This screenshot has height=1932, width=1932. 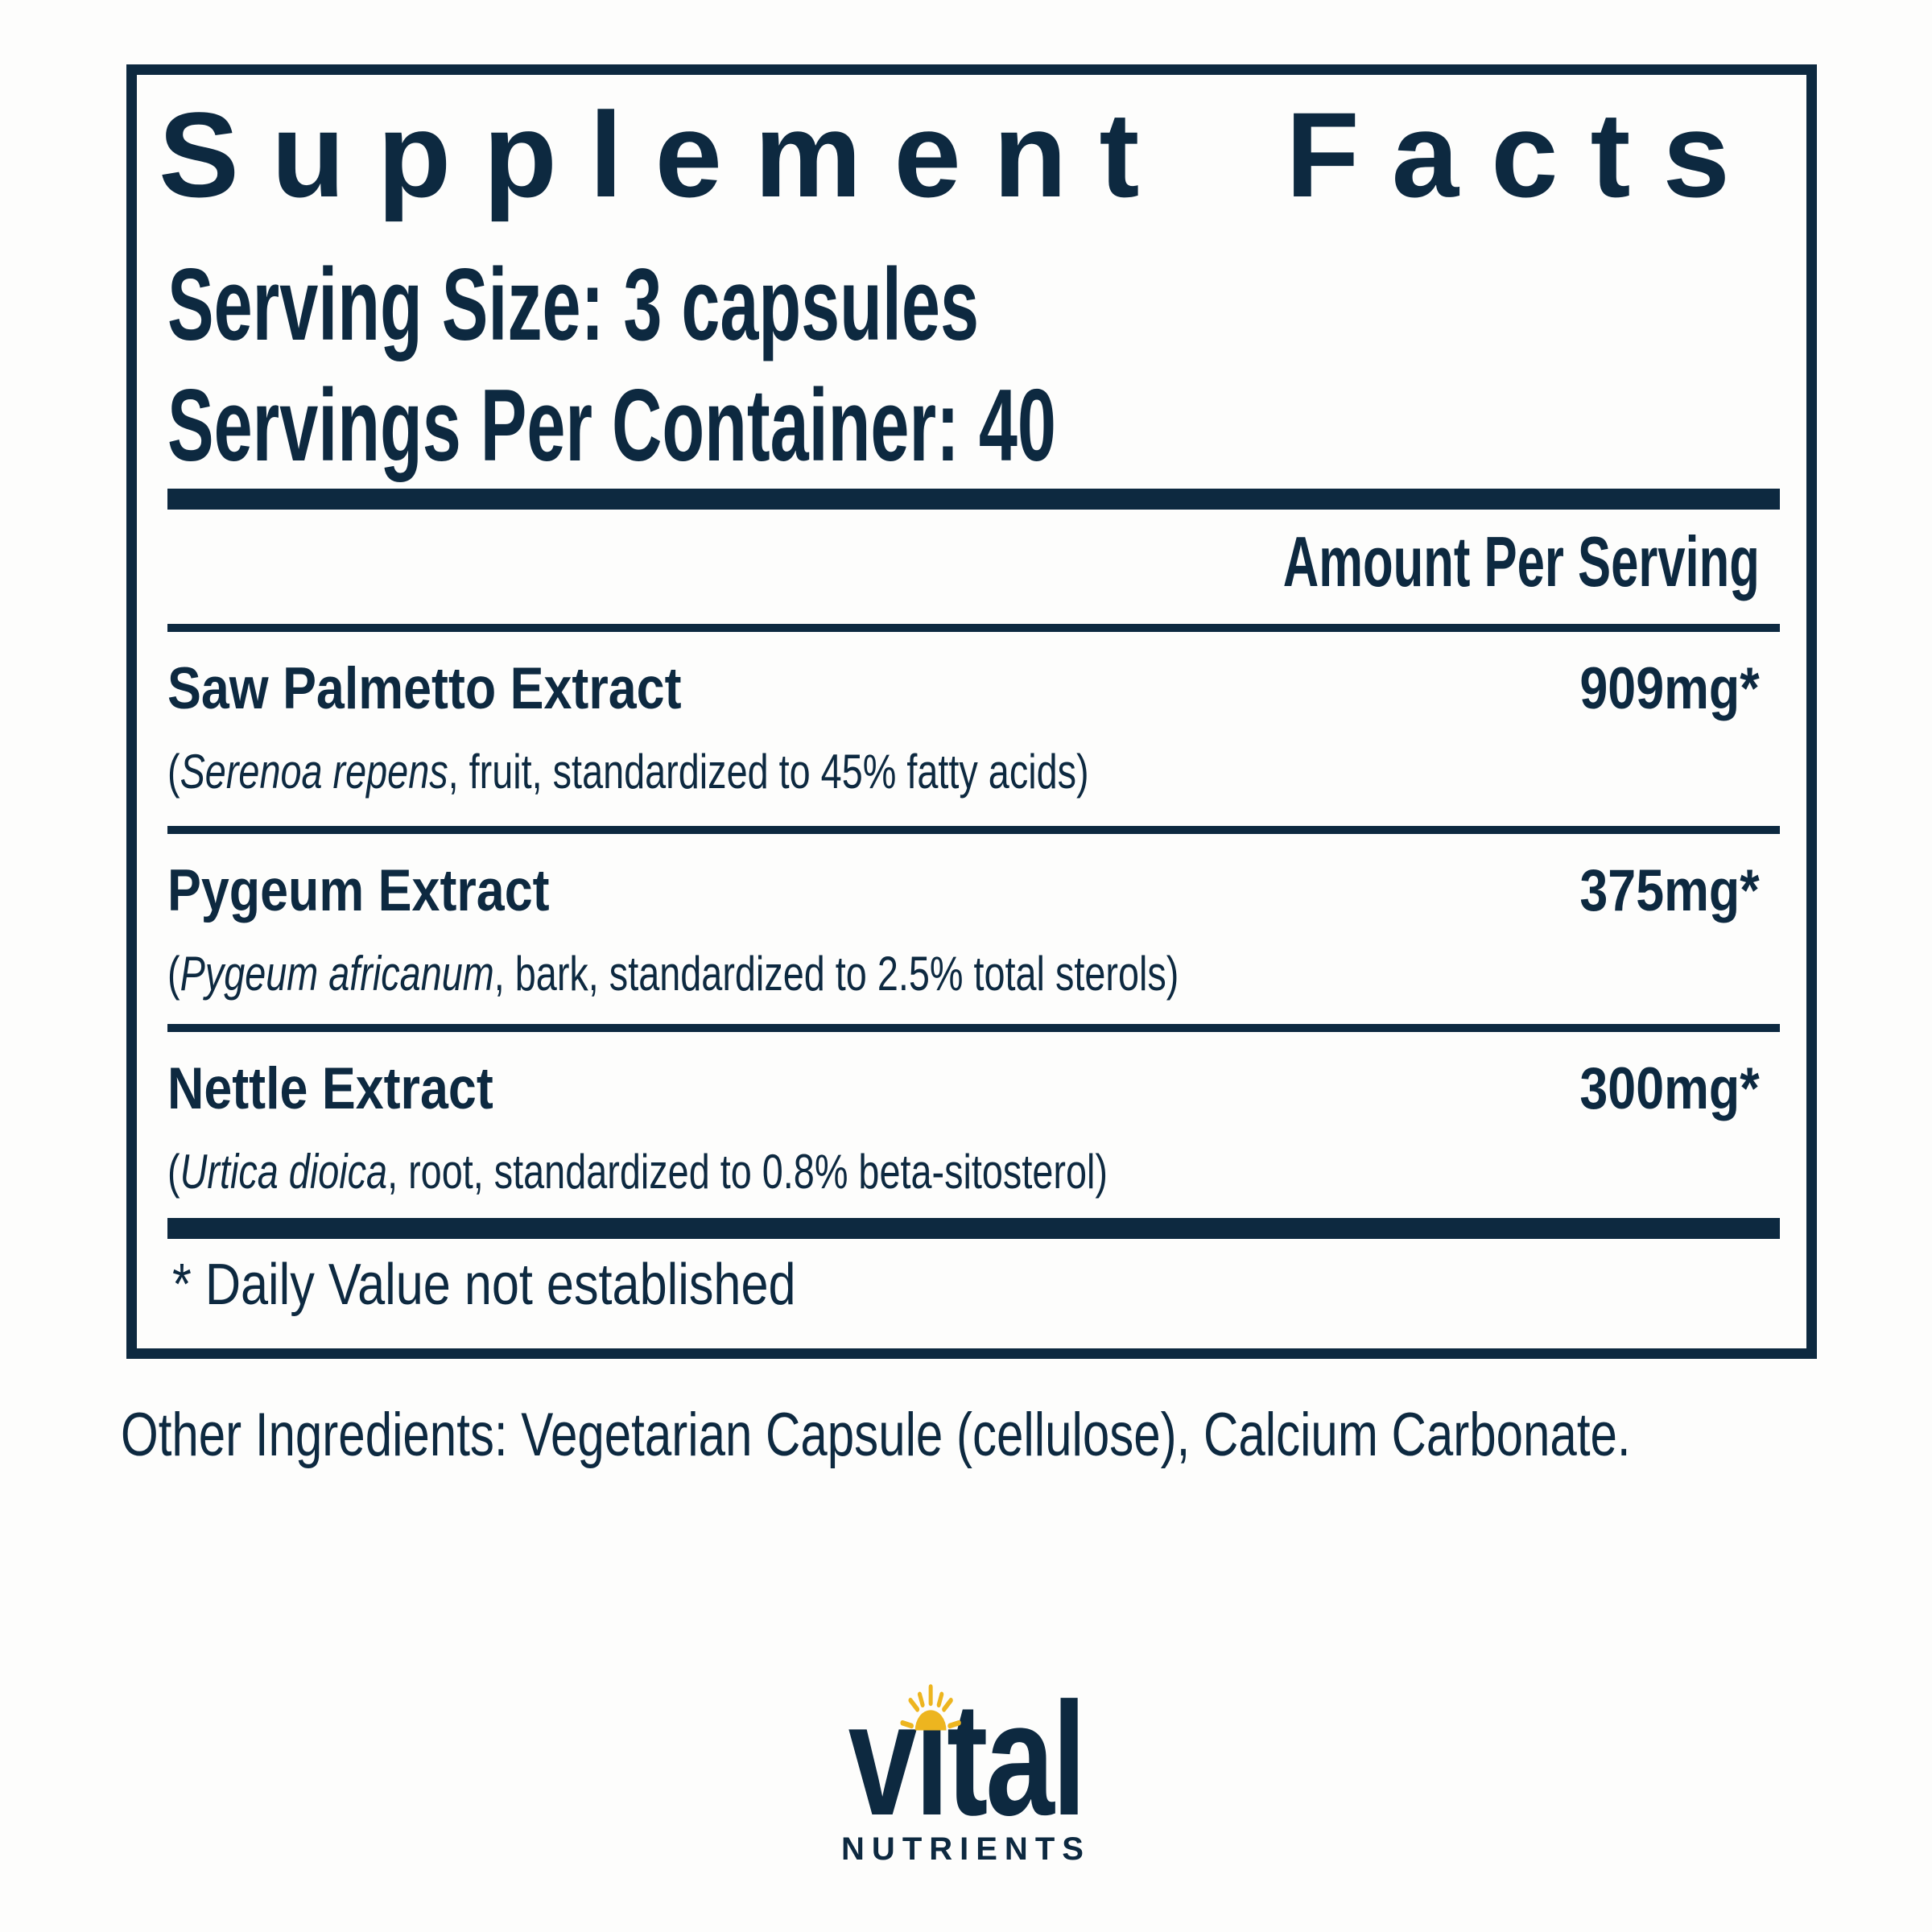 I want to click on brand-letters-tal: tal, so click(x=1016, y=1759).